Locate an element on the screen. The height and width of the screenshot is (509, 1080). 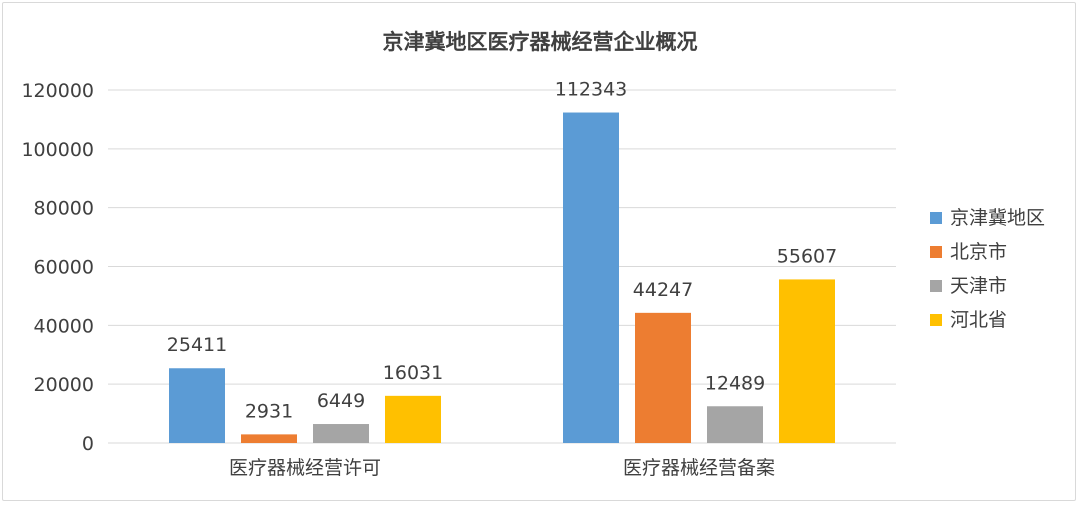
y-tick-label: 20000 is located at coordinates (64, 385).